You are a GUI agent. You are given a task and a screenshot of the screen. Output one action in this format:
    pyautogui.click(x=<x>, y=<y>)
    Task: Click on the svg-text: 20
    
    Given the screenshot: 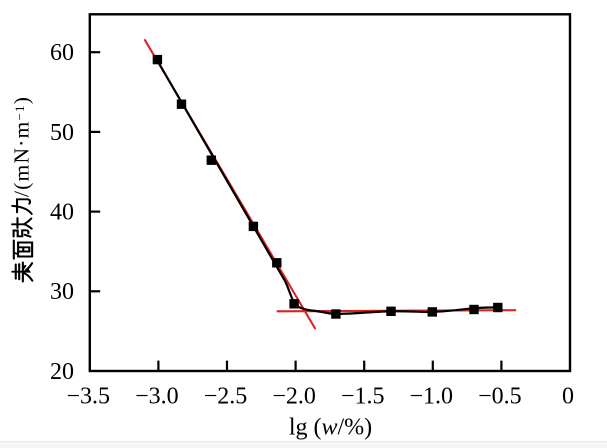 What is the action you would take?
    pyautogui.click(x=62, y=372)
    